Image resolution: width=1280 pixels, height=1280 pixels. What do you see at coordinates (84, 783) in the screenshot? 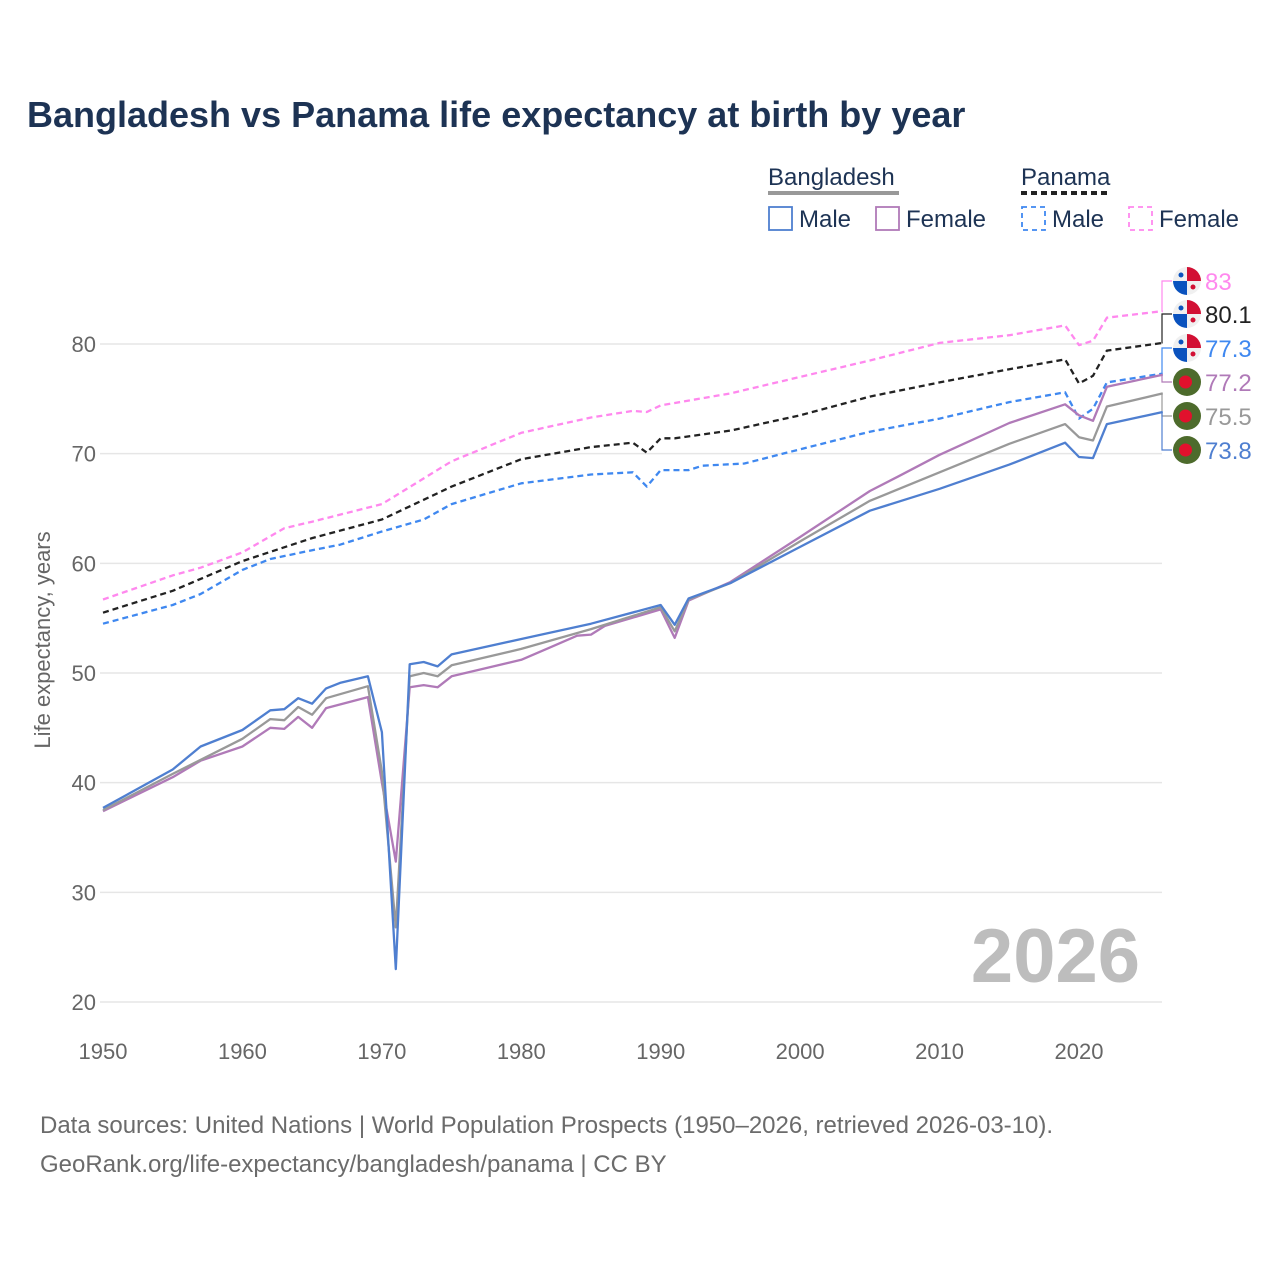
I see `y-tick-label: 40` at bounding box center [84, 783].